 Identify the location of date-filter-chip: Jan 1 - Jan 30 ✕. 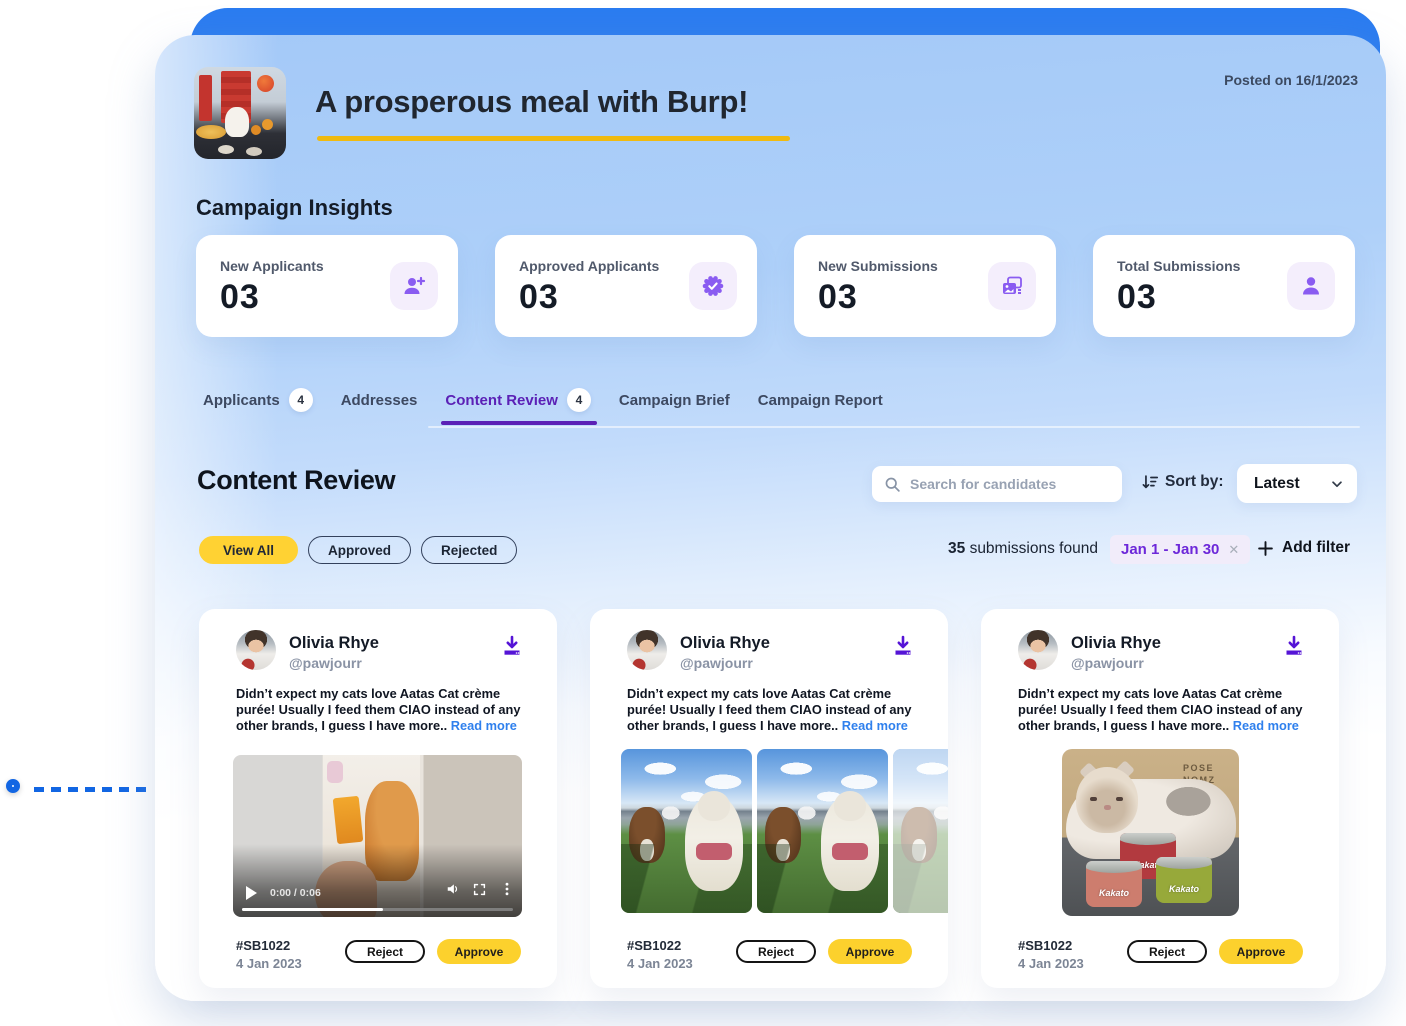
(1180, 549).